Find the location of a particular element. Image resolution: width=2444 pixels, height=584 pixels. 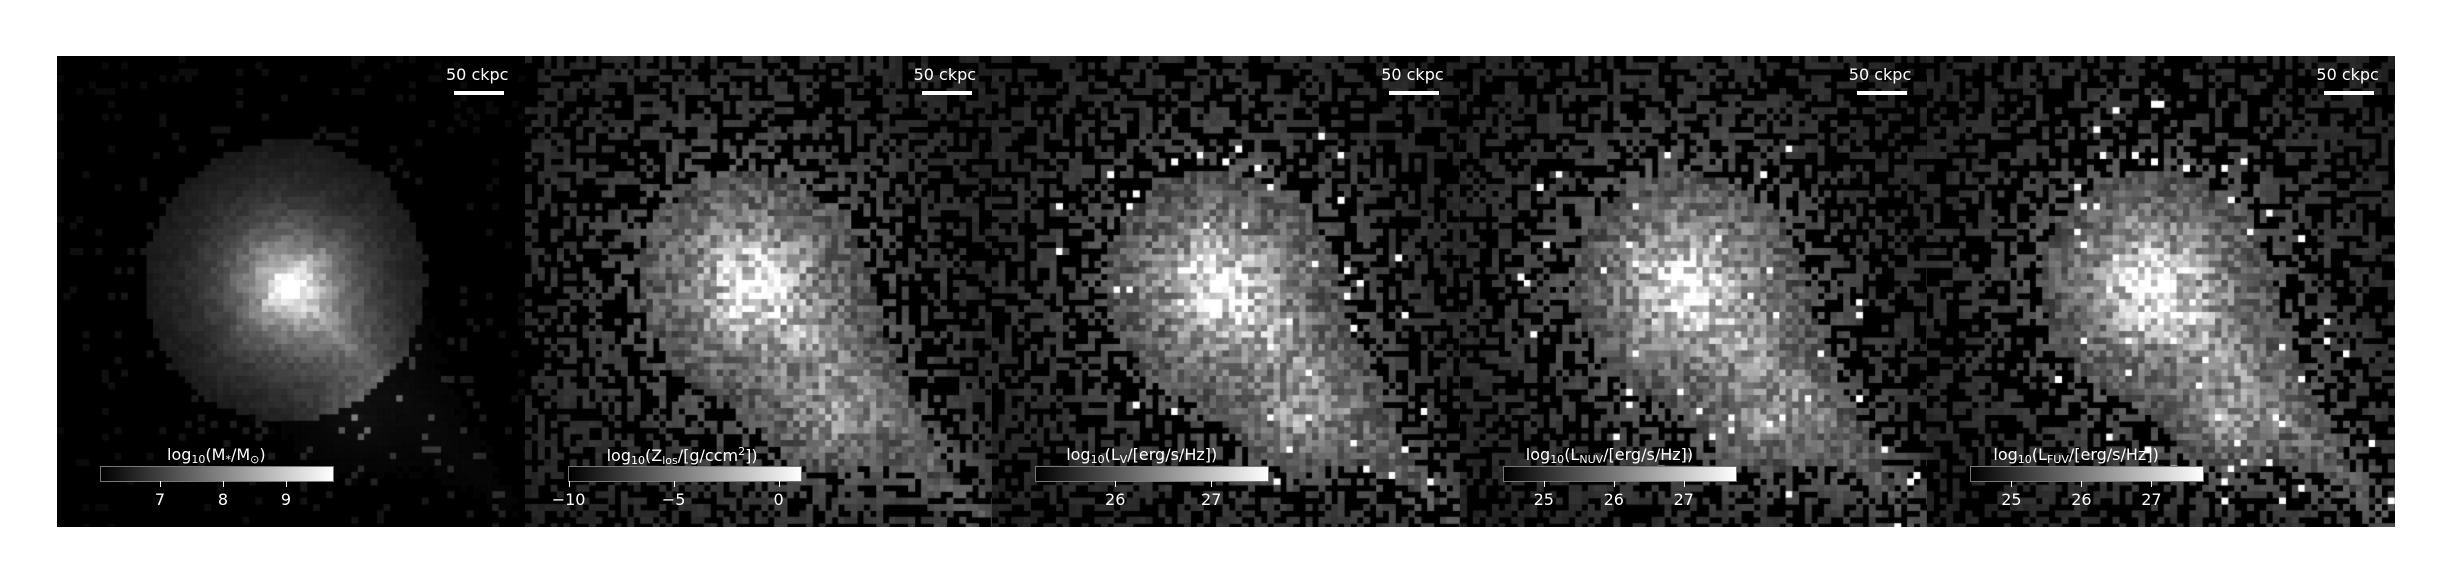

colorbar-tick-label: 9 is located at coordinates (286, 499).